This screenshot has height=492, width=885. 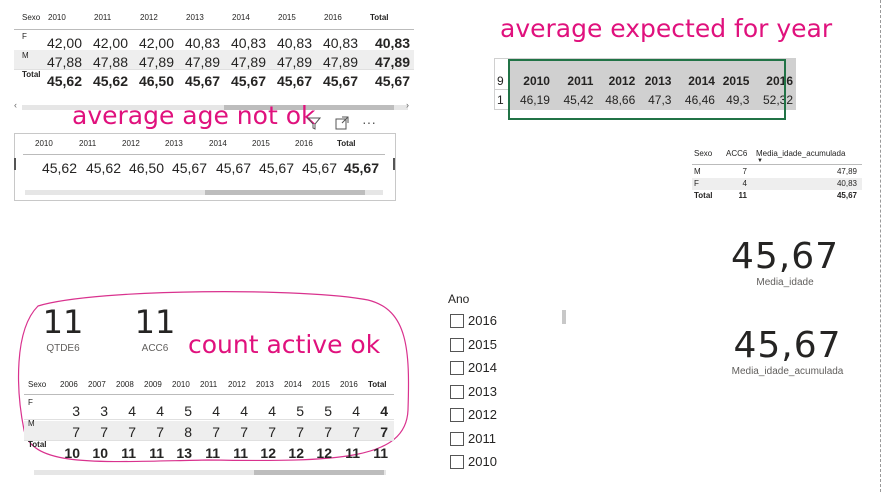 What do you see at coordinates (407, 105) in the screenshot?
I see `scroll-right-icon: ›` at bounding box center [407, 105].